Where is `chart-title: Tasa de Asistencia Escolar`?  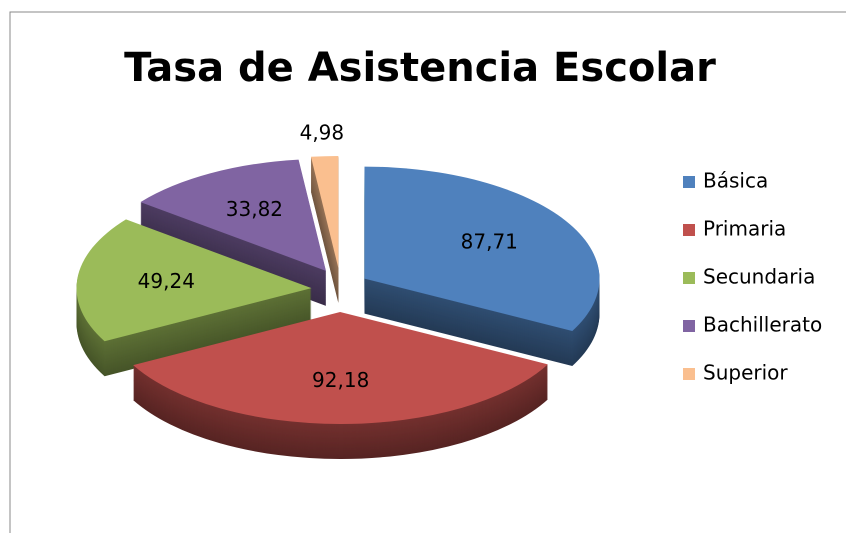
chart-title: Tasa de Asistencia Escolar is located at coordinates (420, 68).